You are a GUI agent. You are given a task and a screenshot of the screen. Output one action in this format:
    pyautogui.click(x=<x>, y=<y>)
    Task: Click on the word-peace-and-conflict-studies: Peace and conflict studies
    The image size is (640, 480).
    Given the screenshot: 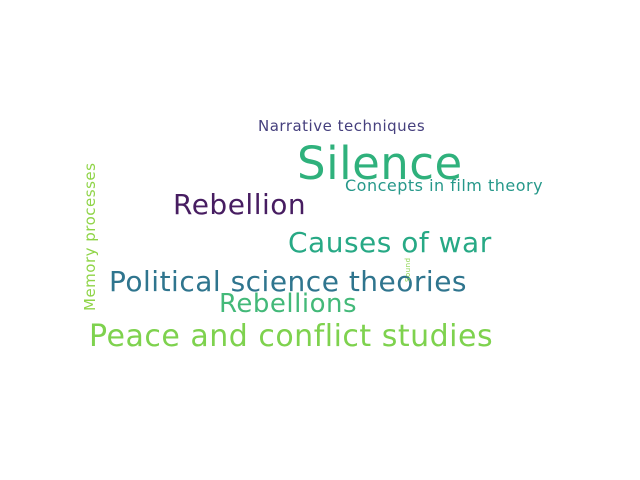 What is the action you would take?
    pyautogui.click(x=291, y=336)
    